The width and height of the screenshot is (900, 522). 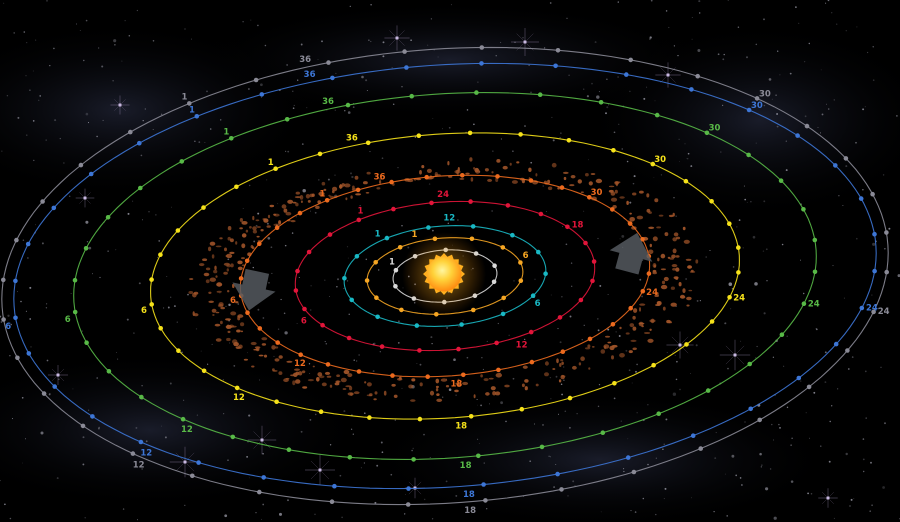 I want to click on orbit-path, so click(x=445, y=276).